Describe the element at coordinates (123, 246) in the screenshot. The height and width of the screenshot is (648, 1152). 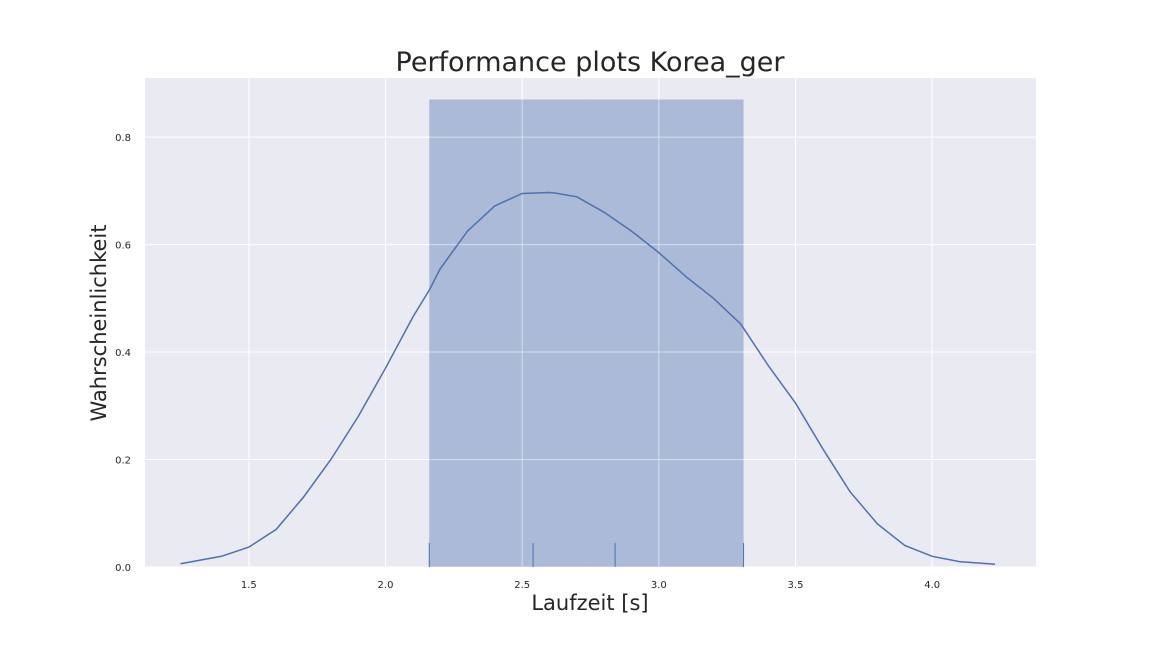
I see `y-tick-label: 0.6` at that location.